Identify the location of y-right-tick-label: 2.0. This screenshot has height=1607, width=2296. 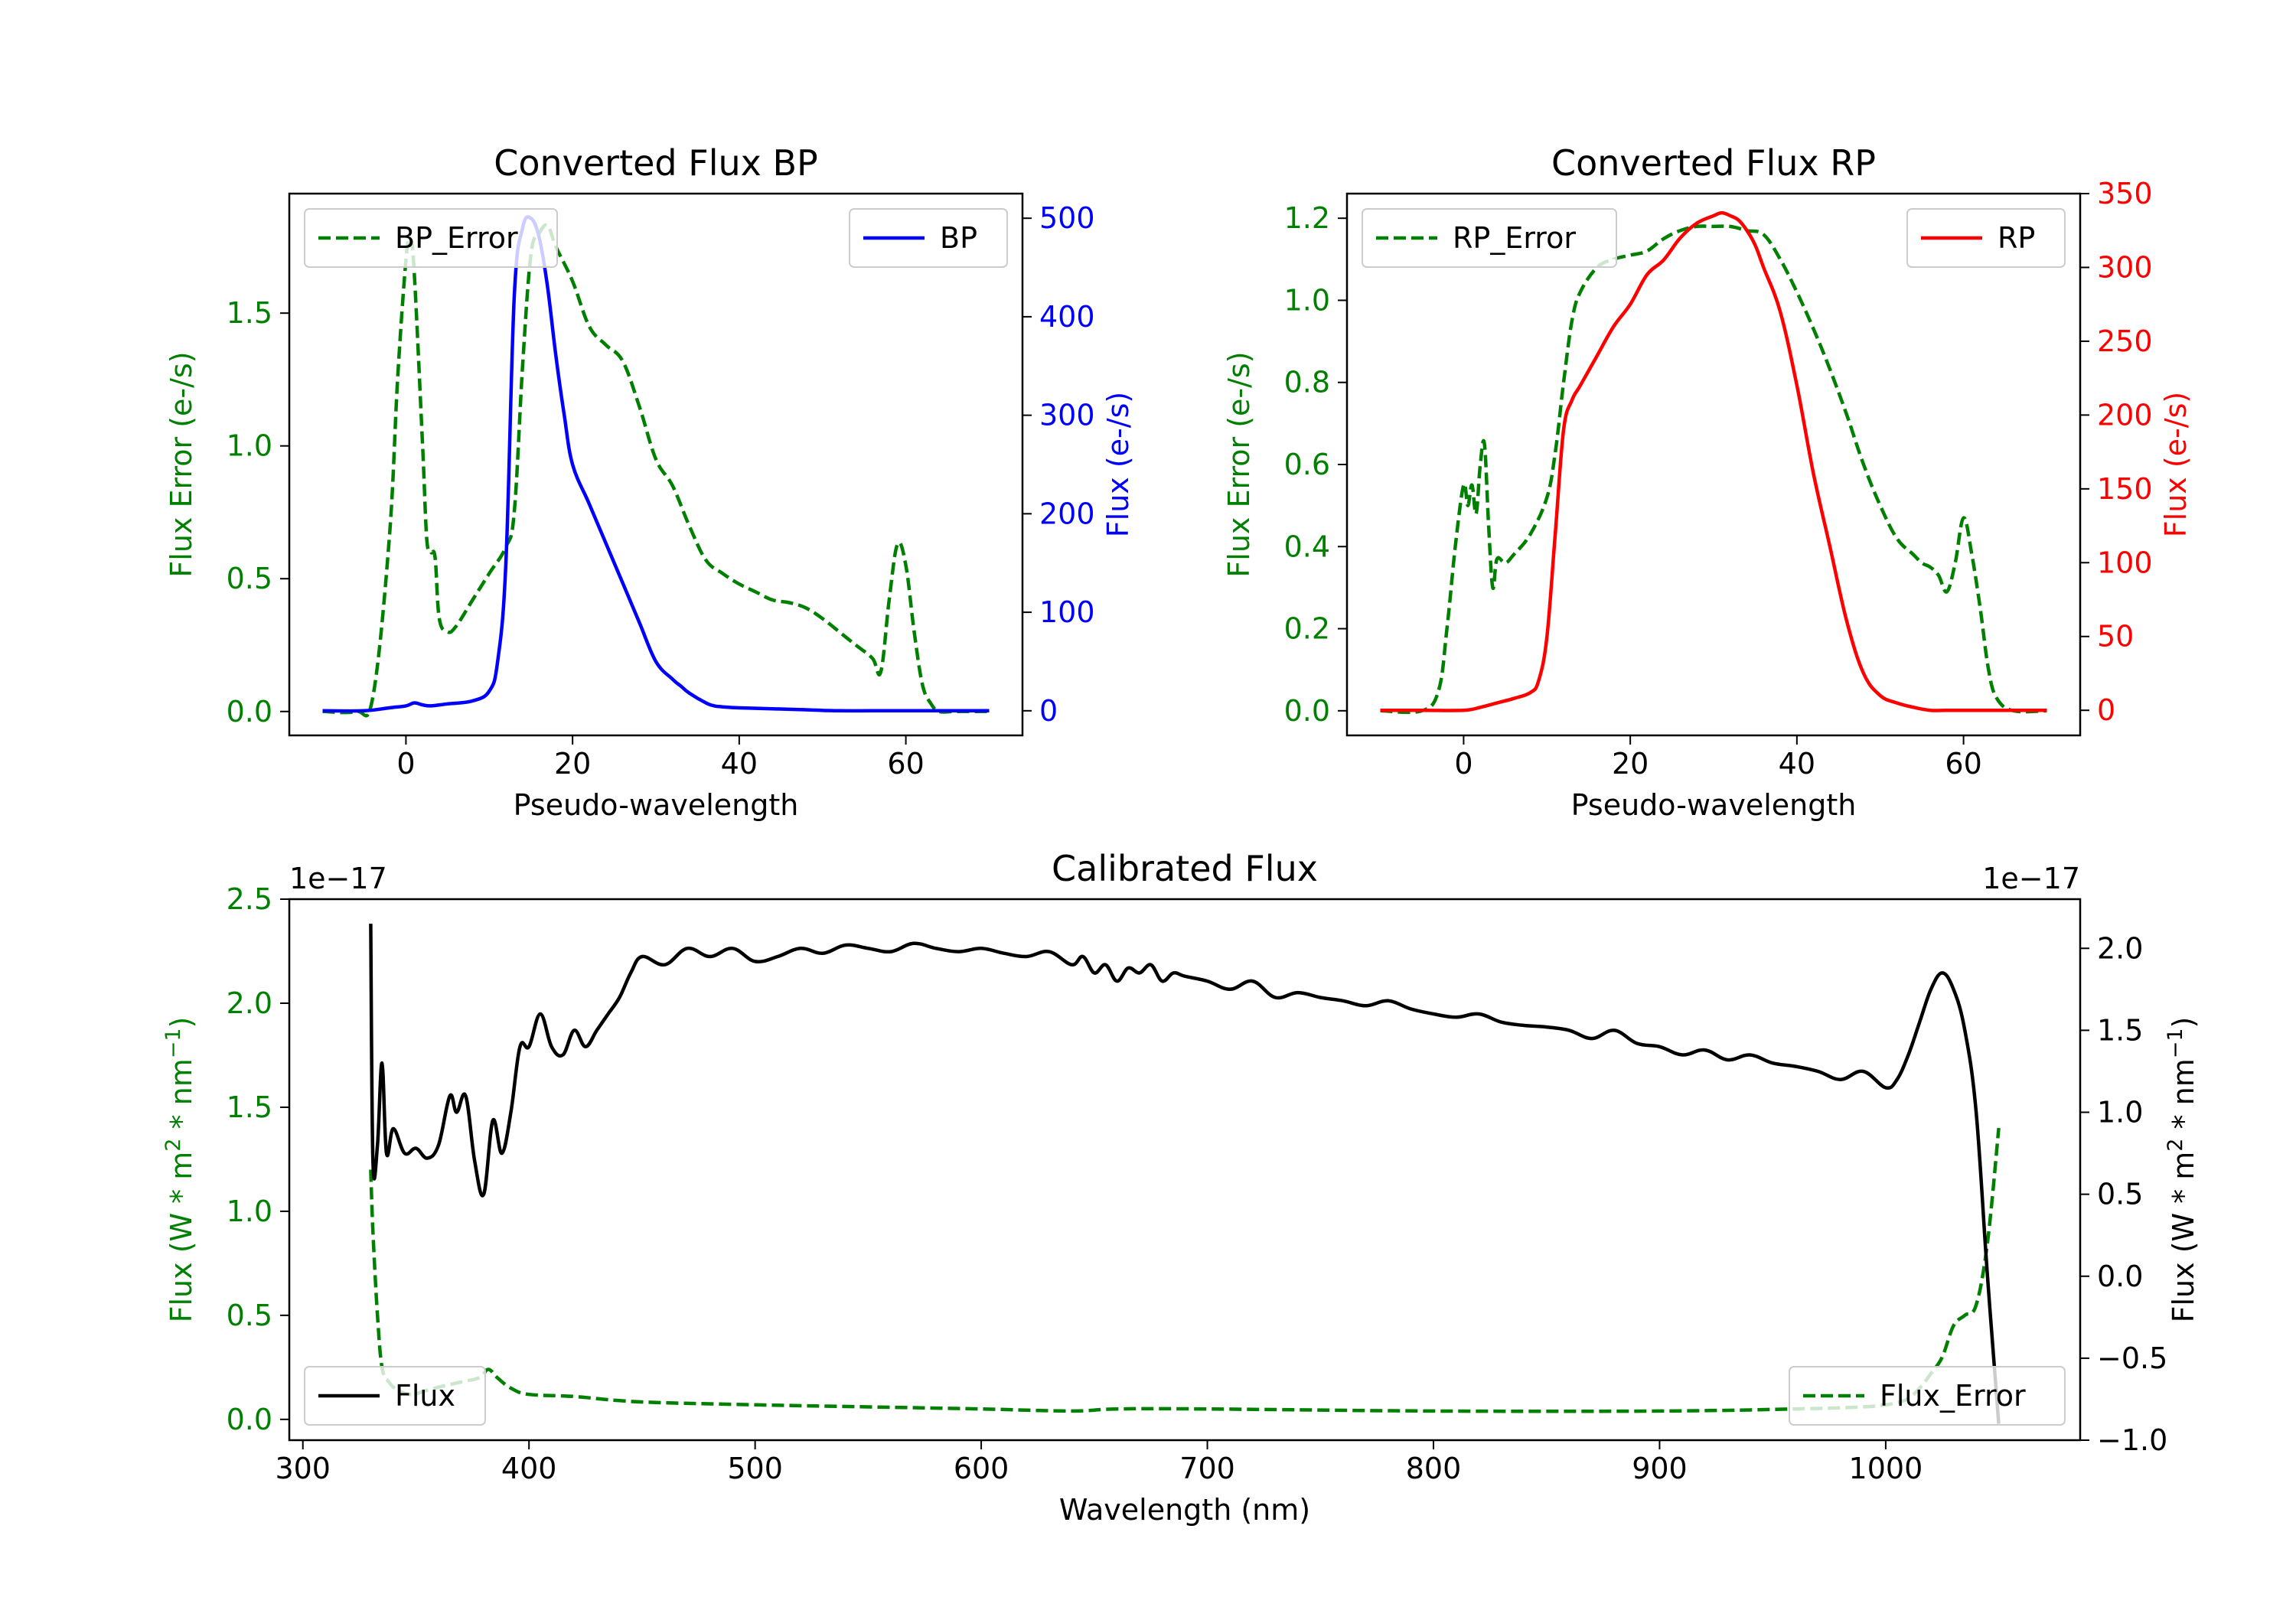
(2120, 948).